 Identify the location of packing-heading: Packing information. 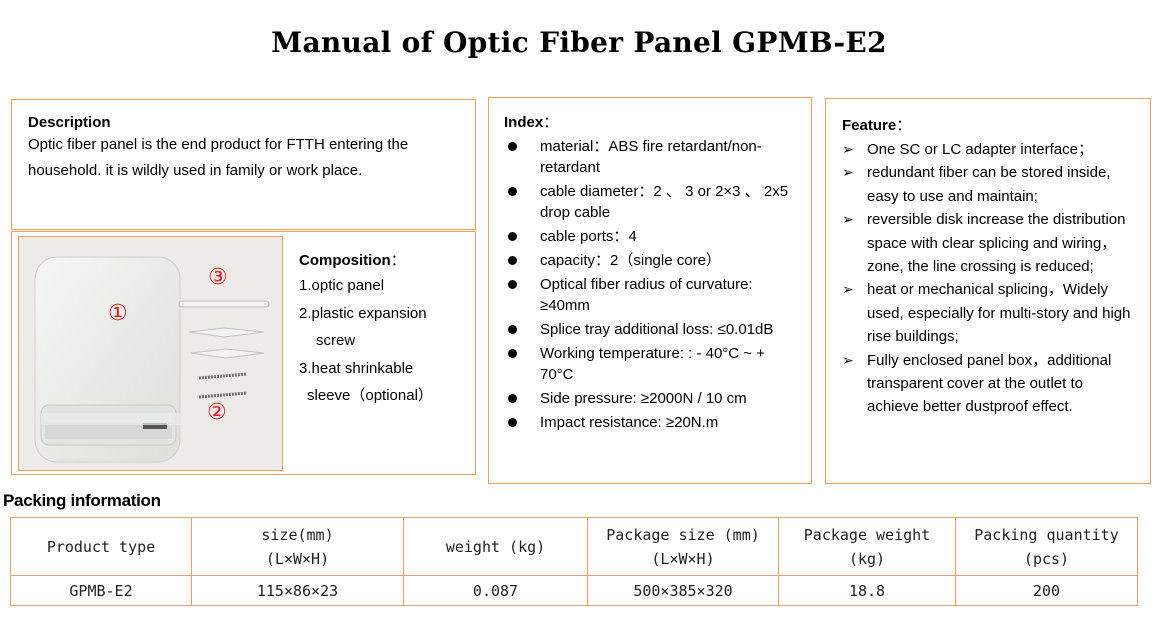
(82, 500).